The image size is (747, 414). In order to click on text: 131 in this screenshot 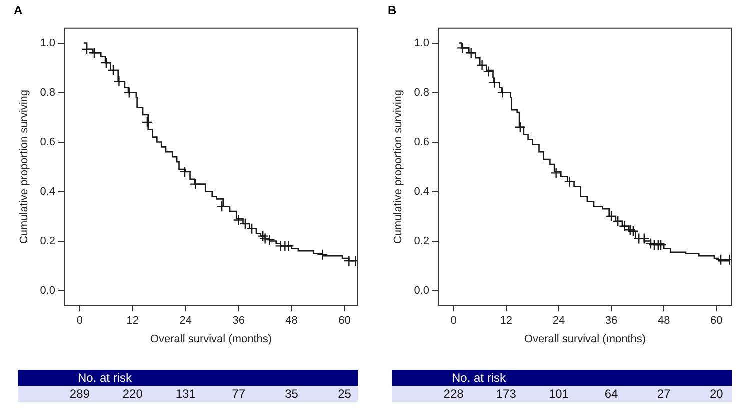, I will do `click(186, 394)`.